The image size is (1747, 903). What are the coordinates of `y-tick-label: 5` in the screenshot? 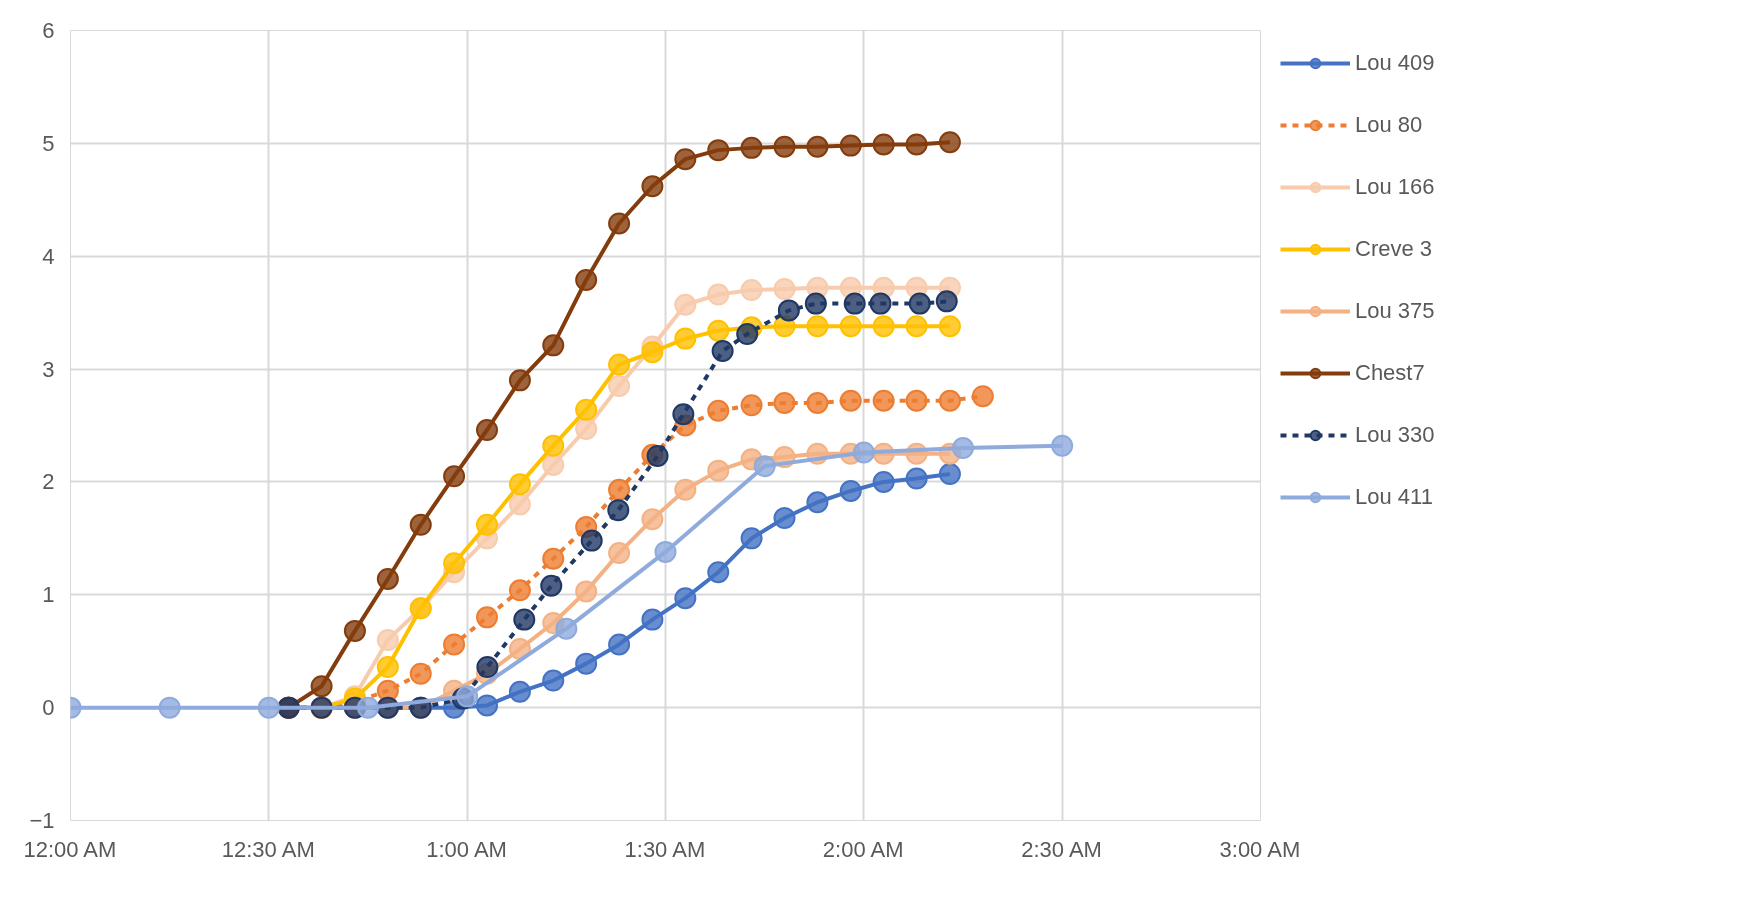 It's located at (48, 143).